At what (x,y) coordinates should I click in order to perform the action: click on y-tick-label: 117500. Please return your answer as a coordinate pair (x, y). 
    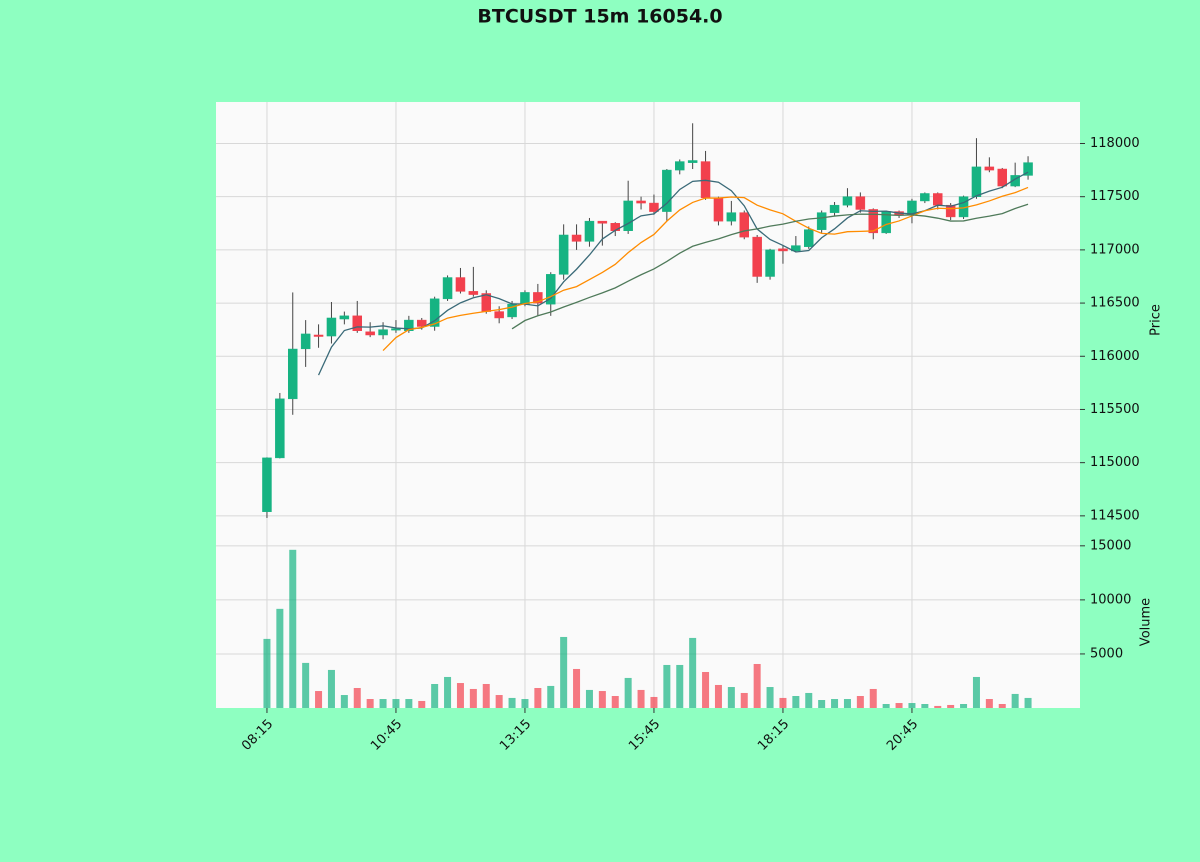
    Looking at the image, I should click on (1115, 196).